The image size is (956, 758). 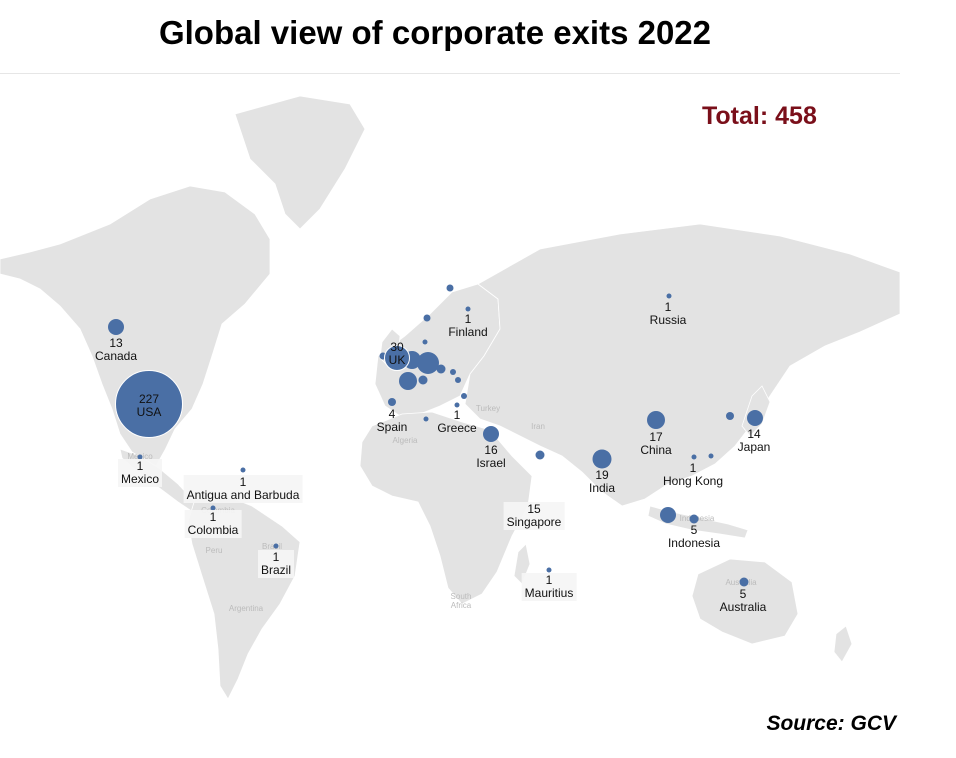 What do you see at coordinates (135, 326) in the screenshot?
I see `north-america-shape` at bounding box center [135, 326].